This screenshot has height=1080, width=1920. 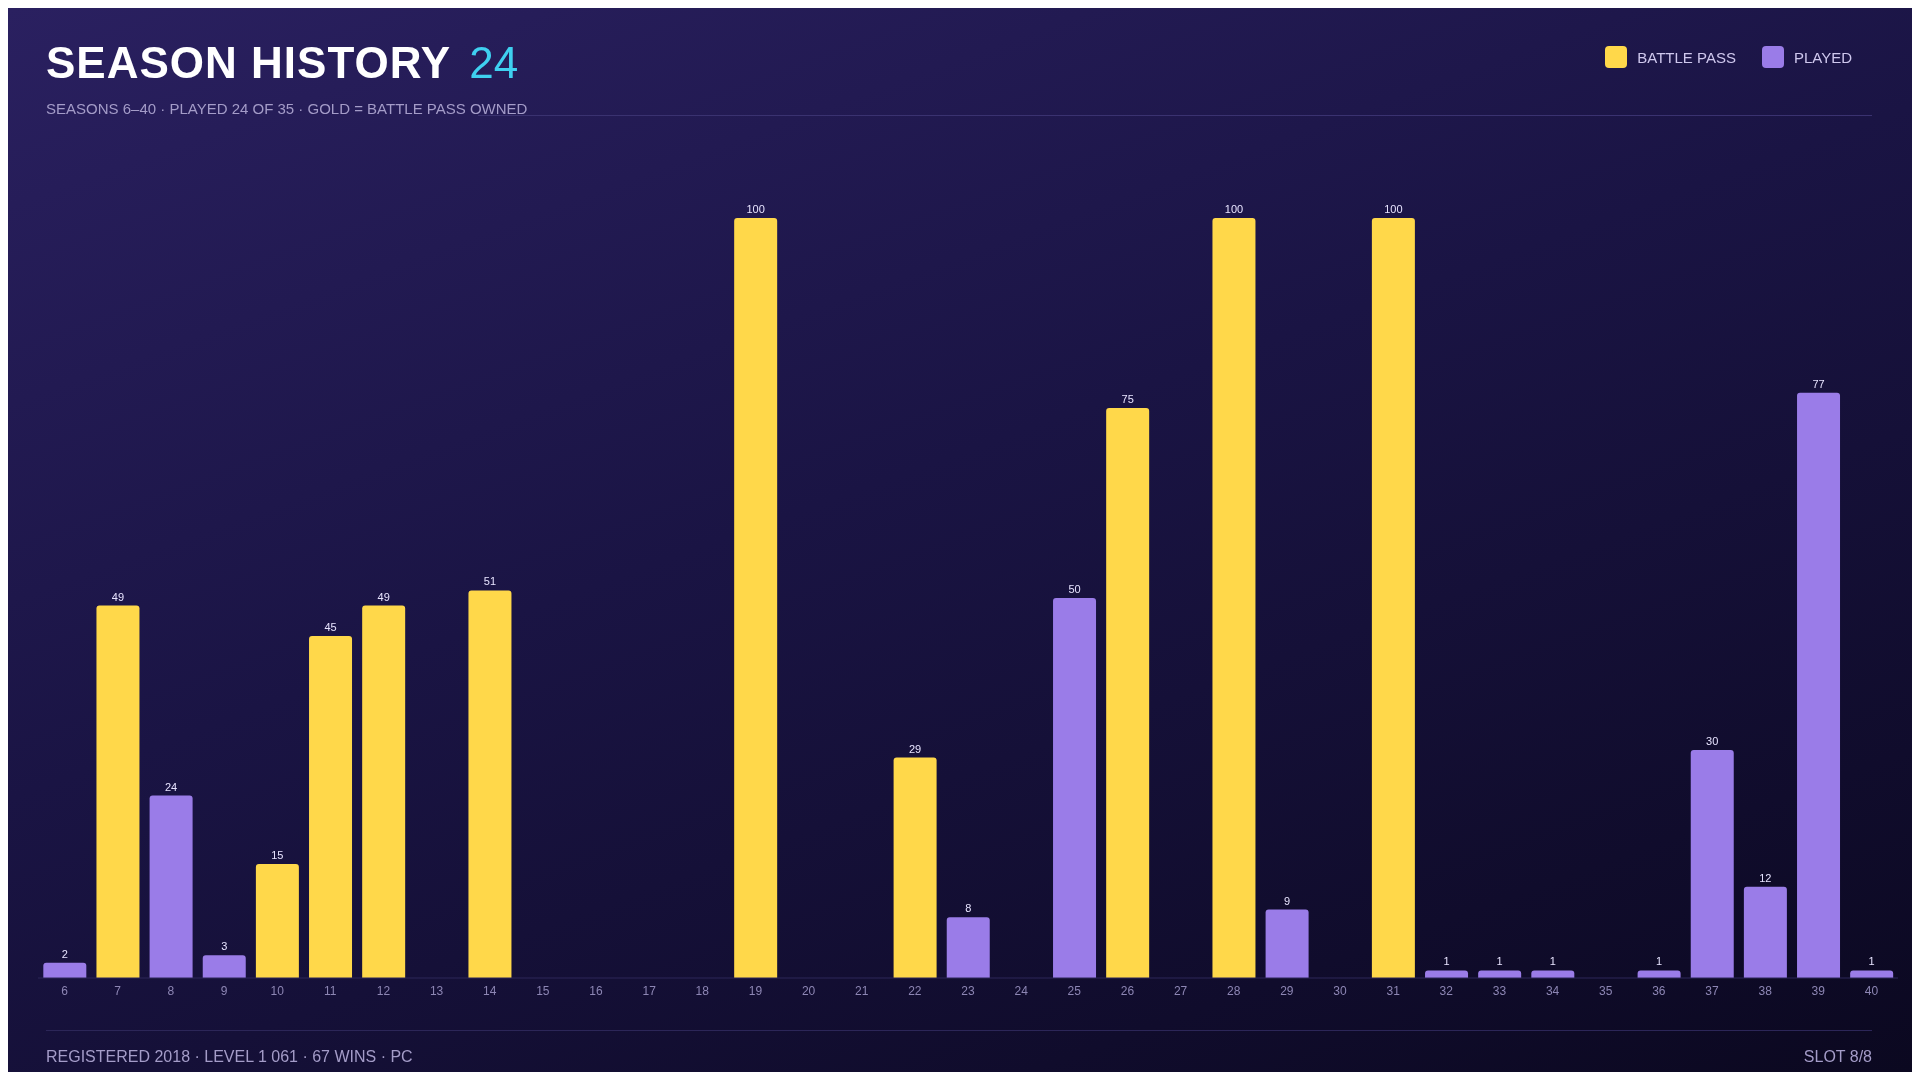 I want to click on x-tick-label: 16, so click(x=596, y=990).